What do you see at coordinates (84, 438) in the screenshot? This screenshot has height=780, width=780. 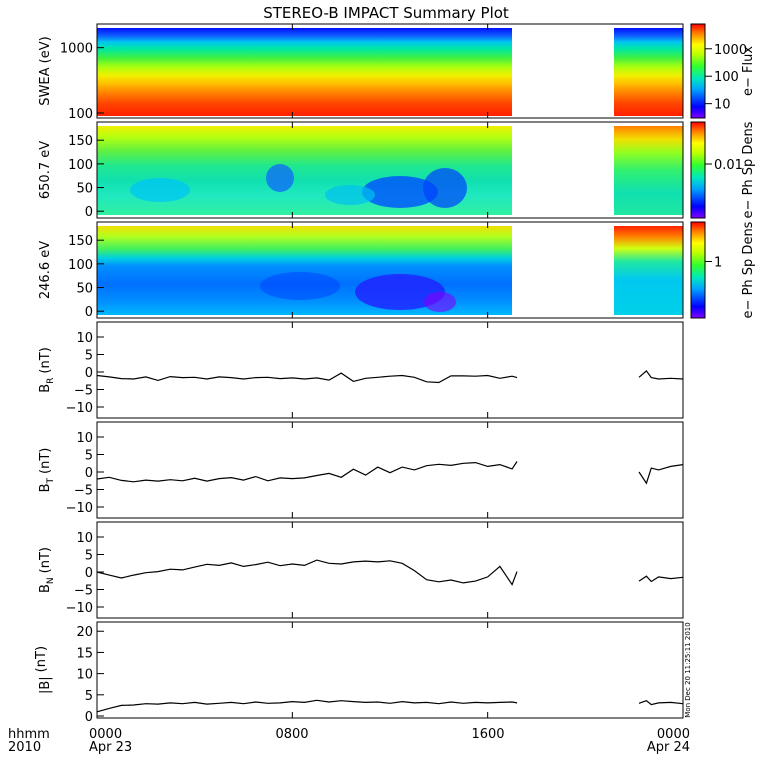 I see `bt-ytick-label: 10` at bounding box center [84, 438].